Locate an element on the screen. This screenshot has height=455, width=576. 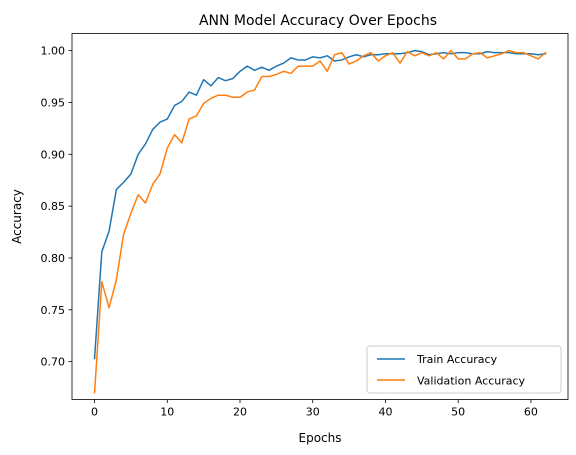
x-tick-label: 0 is located at coordinates (94, 412).